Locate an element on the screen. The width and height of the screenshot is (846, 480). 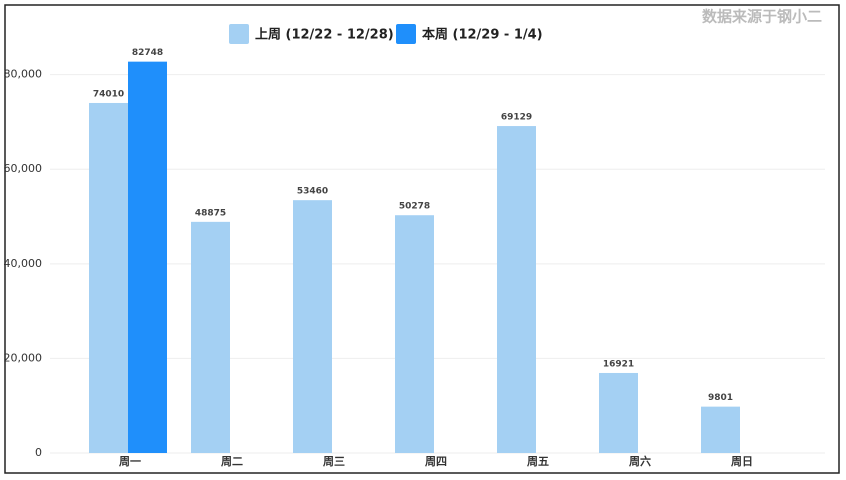
x-tick-label: 周三 is located at coordinates (334, 461).